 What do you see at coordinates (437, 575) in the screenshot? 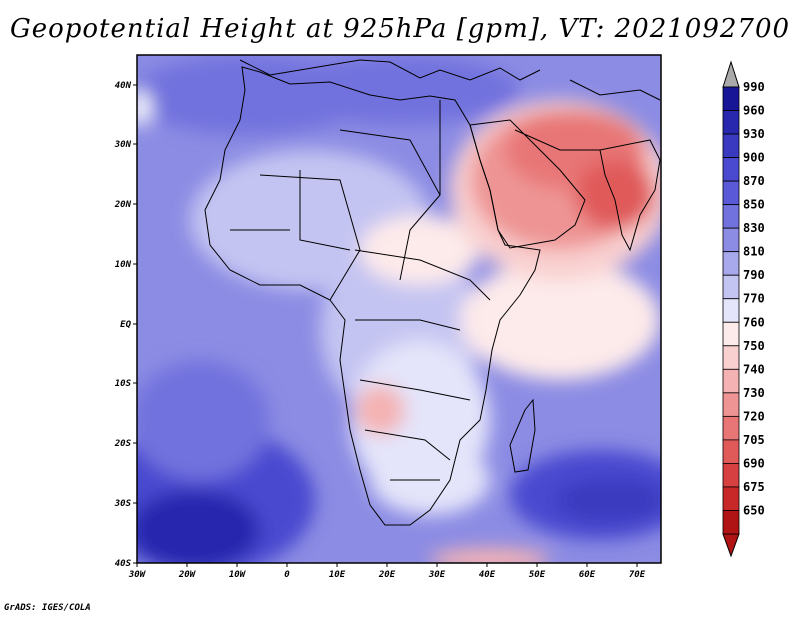
I see `lon-label: 30E` at bounding box center [437, 575].